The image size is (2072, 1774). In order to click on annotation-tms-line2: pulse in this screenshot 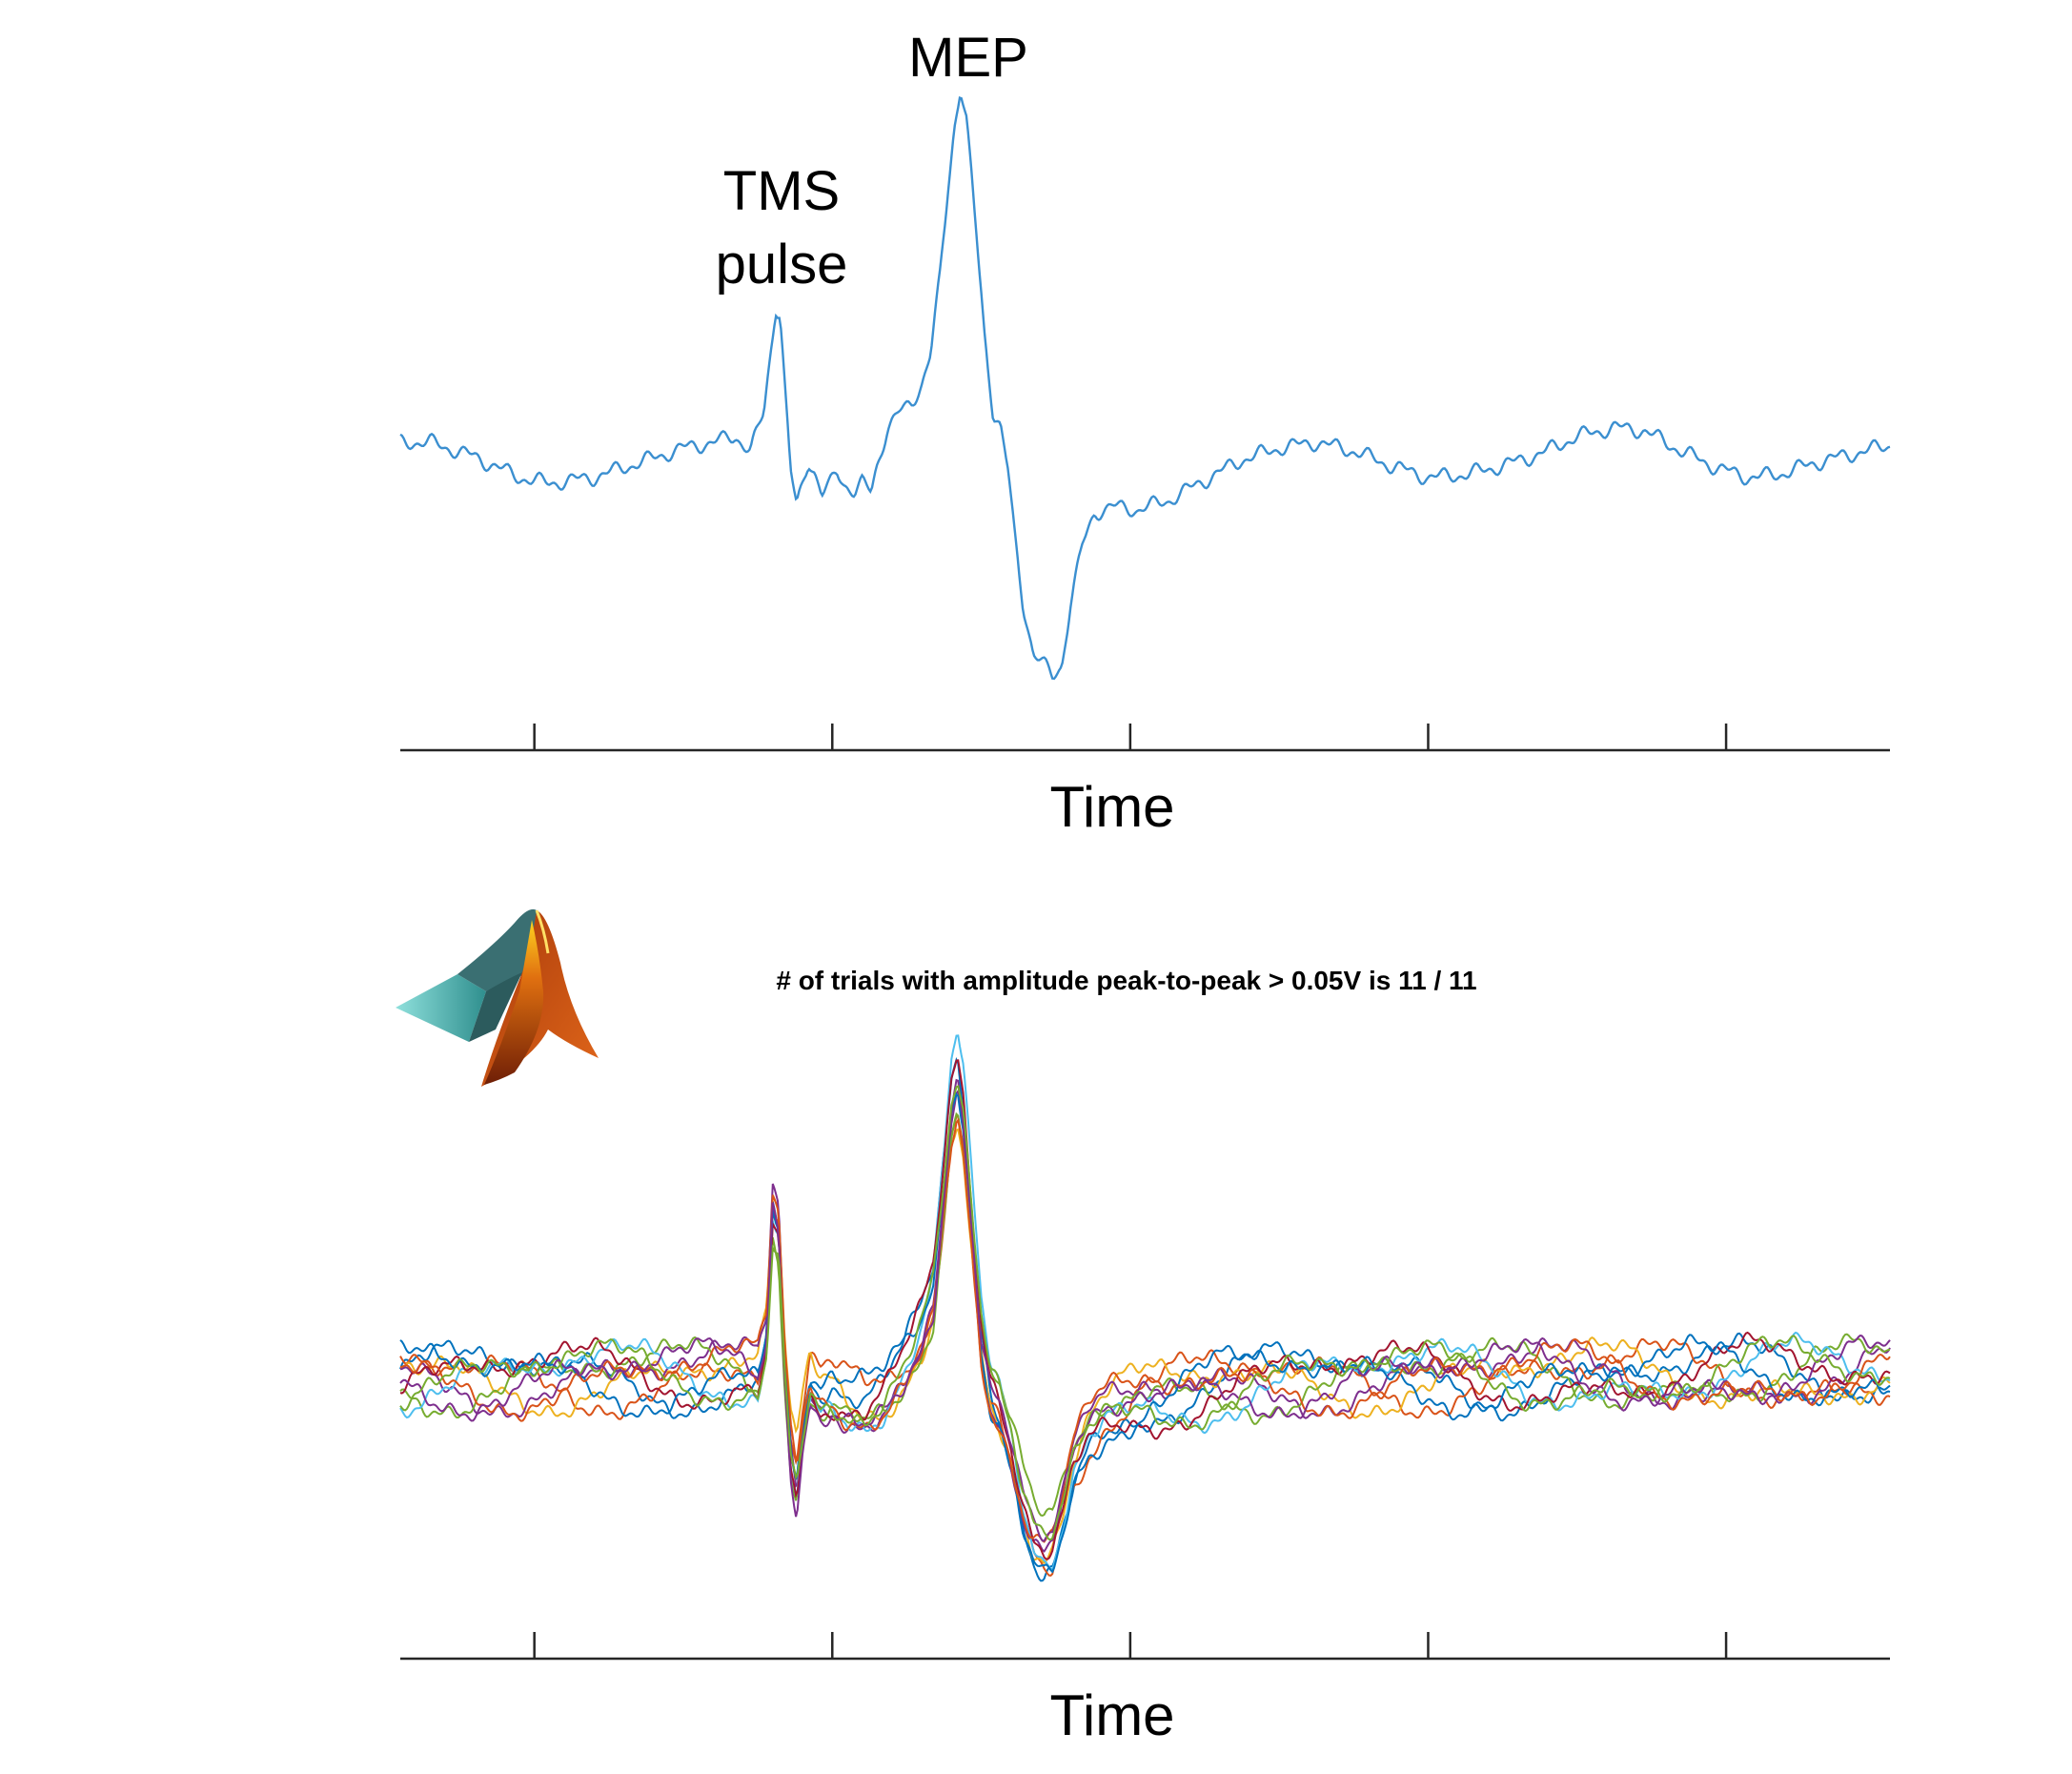, I will do `click(782, 265)`.